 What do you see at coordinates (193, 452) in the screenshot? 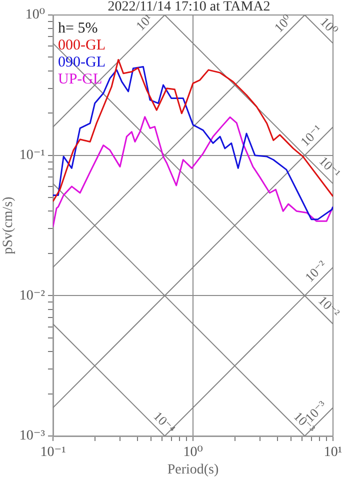
I see `x-tick-label: 10⁰` at bounding box center [193, 452].